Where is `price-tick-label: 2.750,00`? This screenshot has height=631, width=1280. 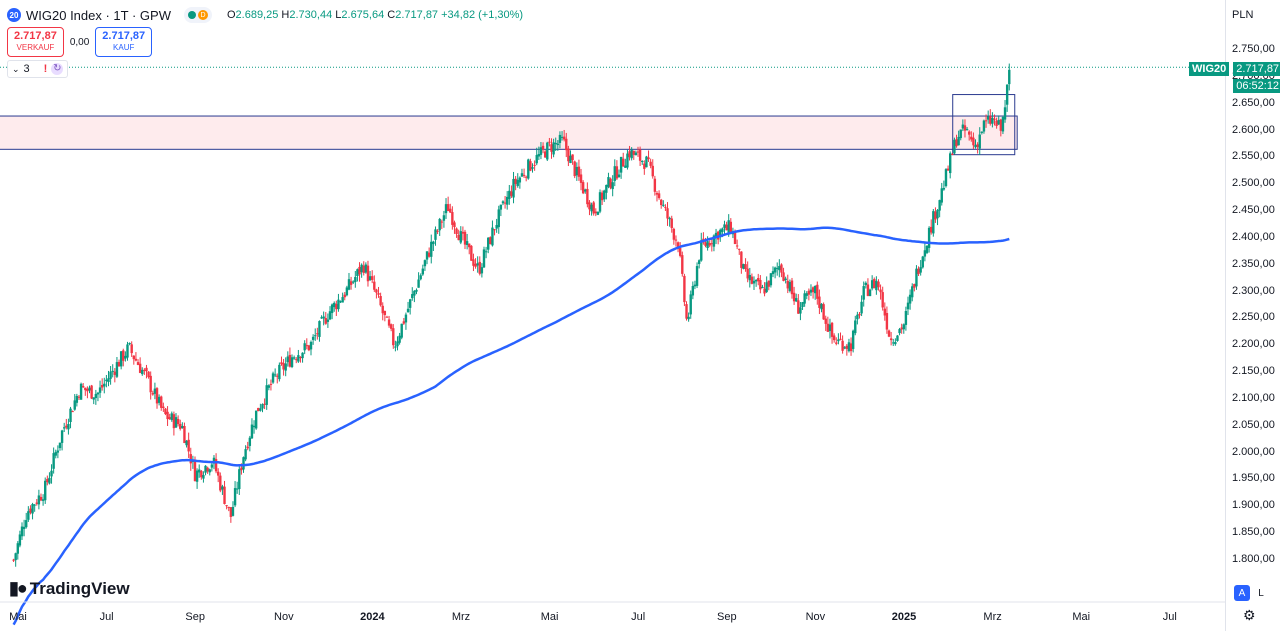
price-tick-label: 2.750,00 is located at coordinates (1253, 49).